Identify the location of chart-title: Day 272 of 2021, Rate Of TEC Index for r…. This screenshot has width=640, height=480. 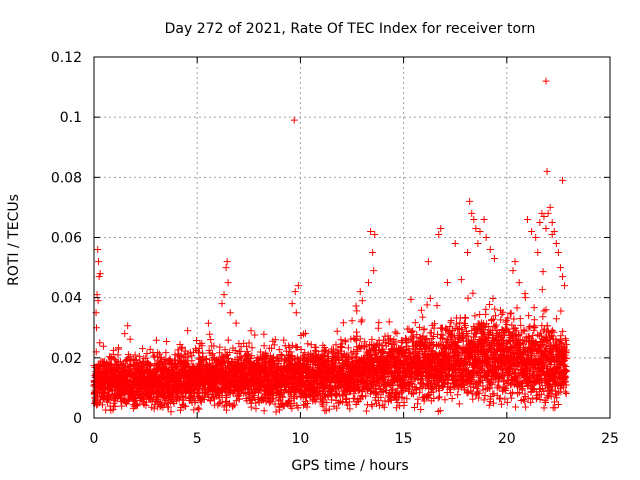
(350, 29).